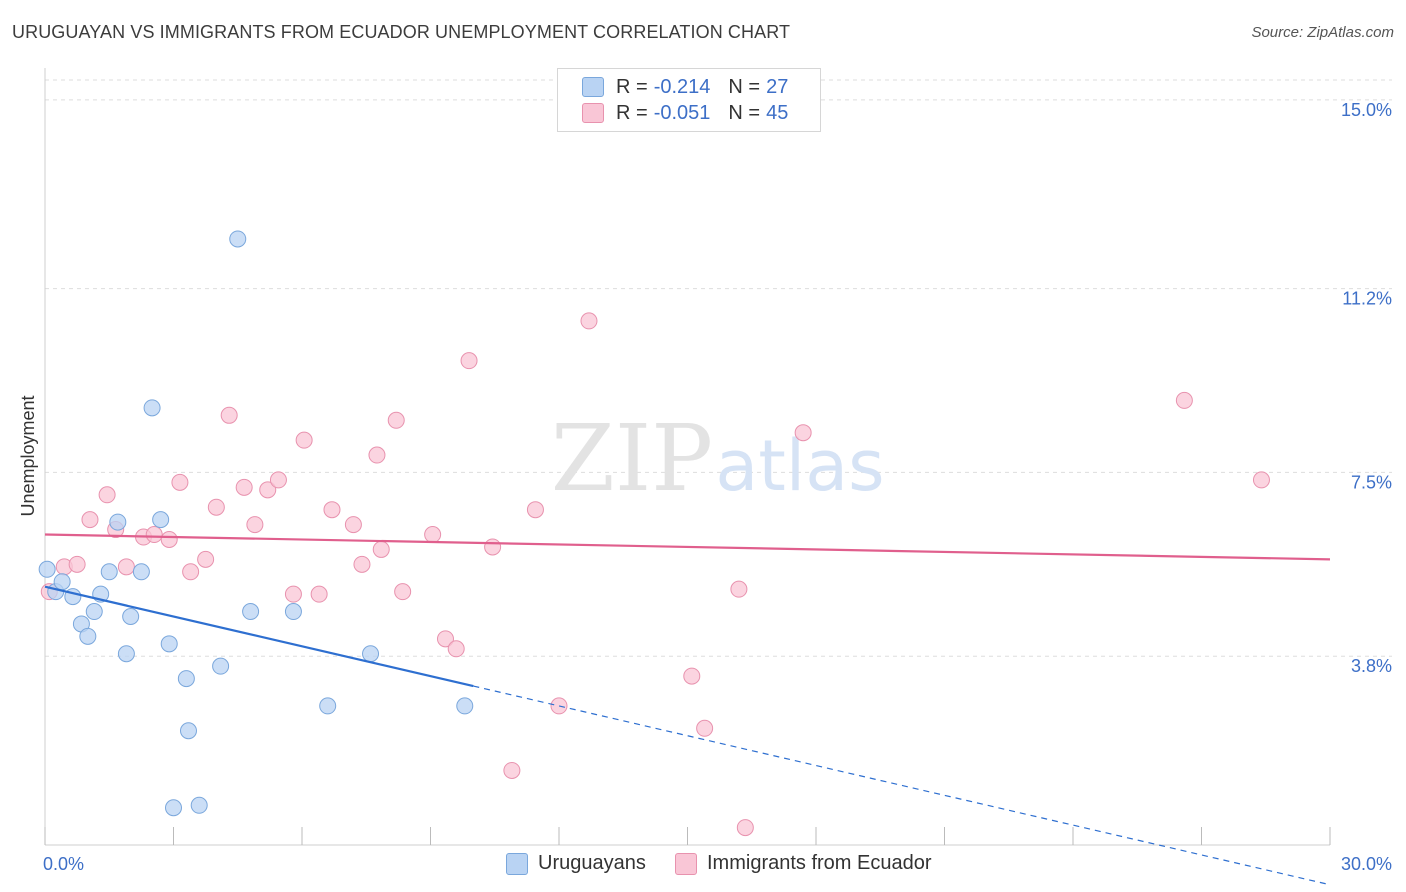  What do you see at coordinates (1366, 864) in the screenshot?
I see `x-tick-label: 30.0%` at bounding box center [1366, 864].